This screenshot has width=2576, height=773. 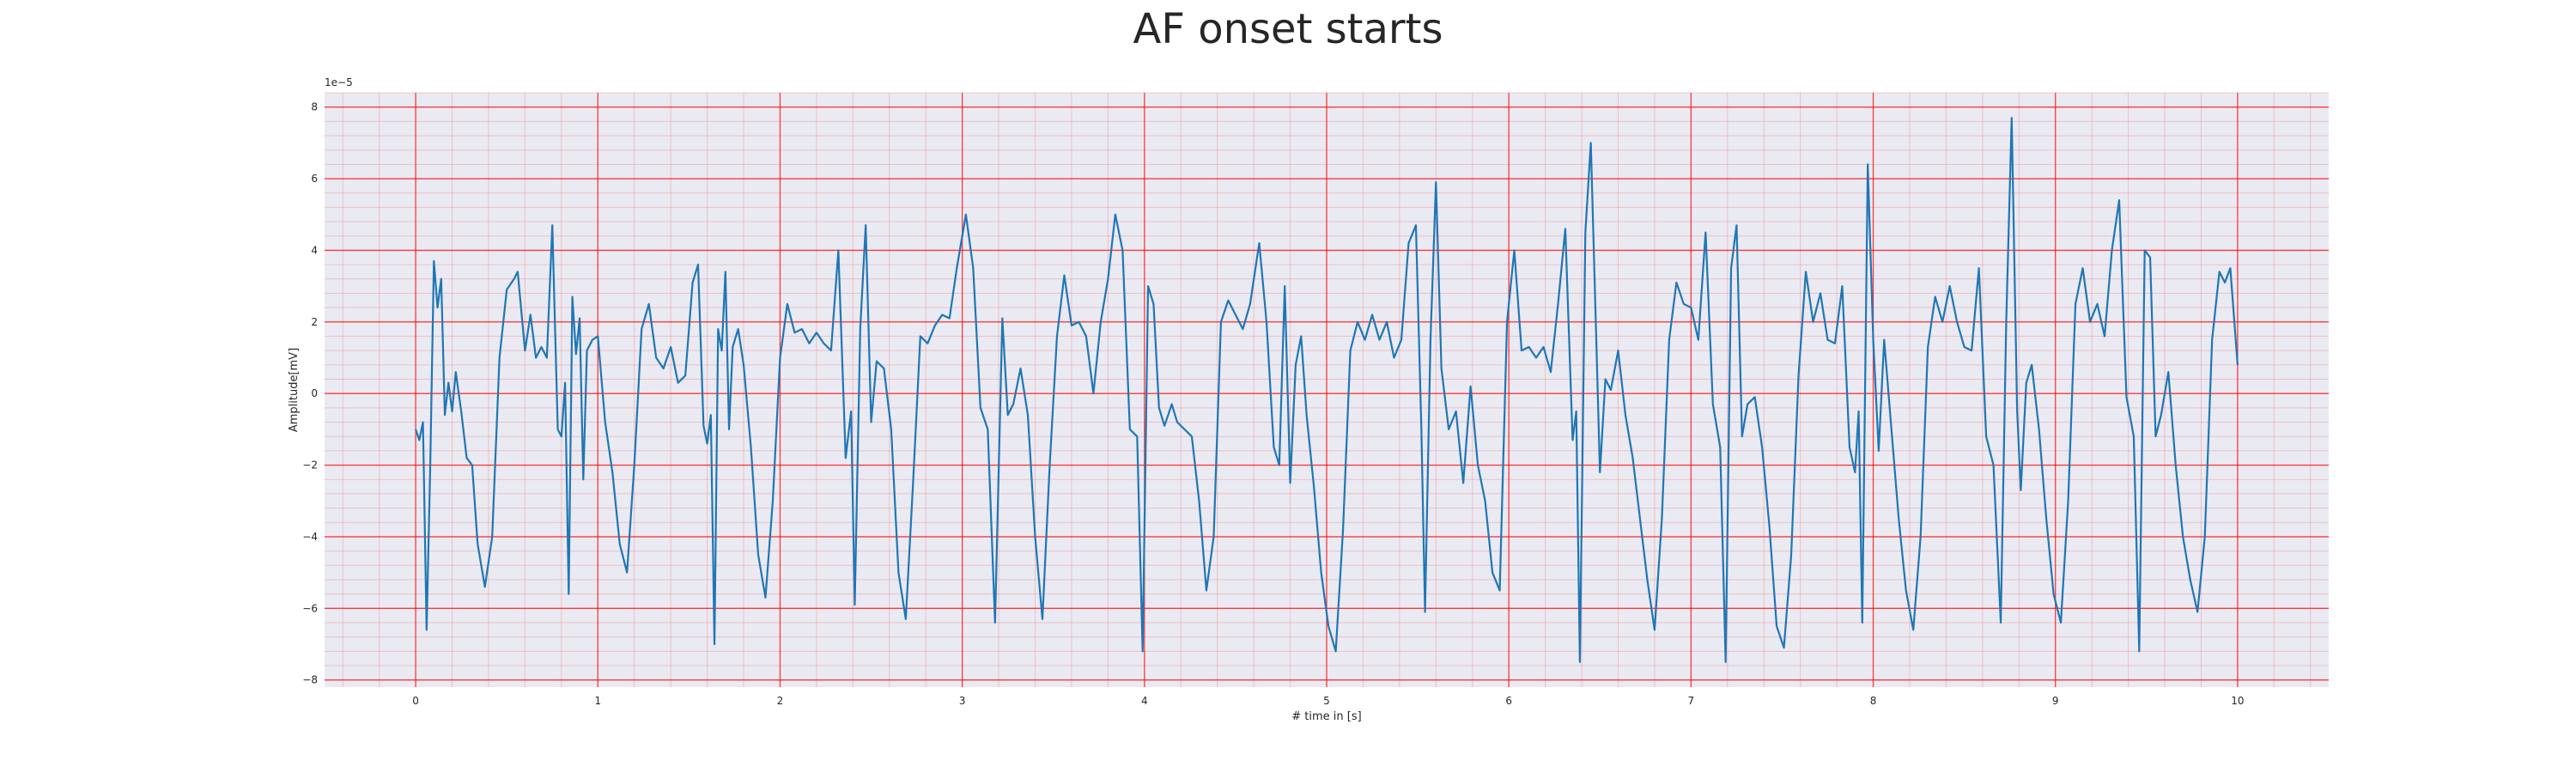 What do you see at coordinates (310, 393) in the screenshot?
I see `y-tick-labels: −8 −6 −4 −2 0 2 4 6 8` at bounding box center [310, 393].